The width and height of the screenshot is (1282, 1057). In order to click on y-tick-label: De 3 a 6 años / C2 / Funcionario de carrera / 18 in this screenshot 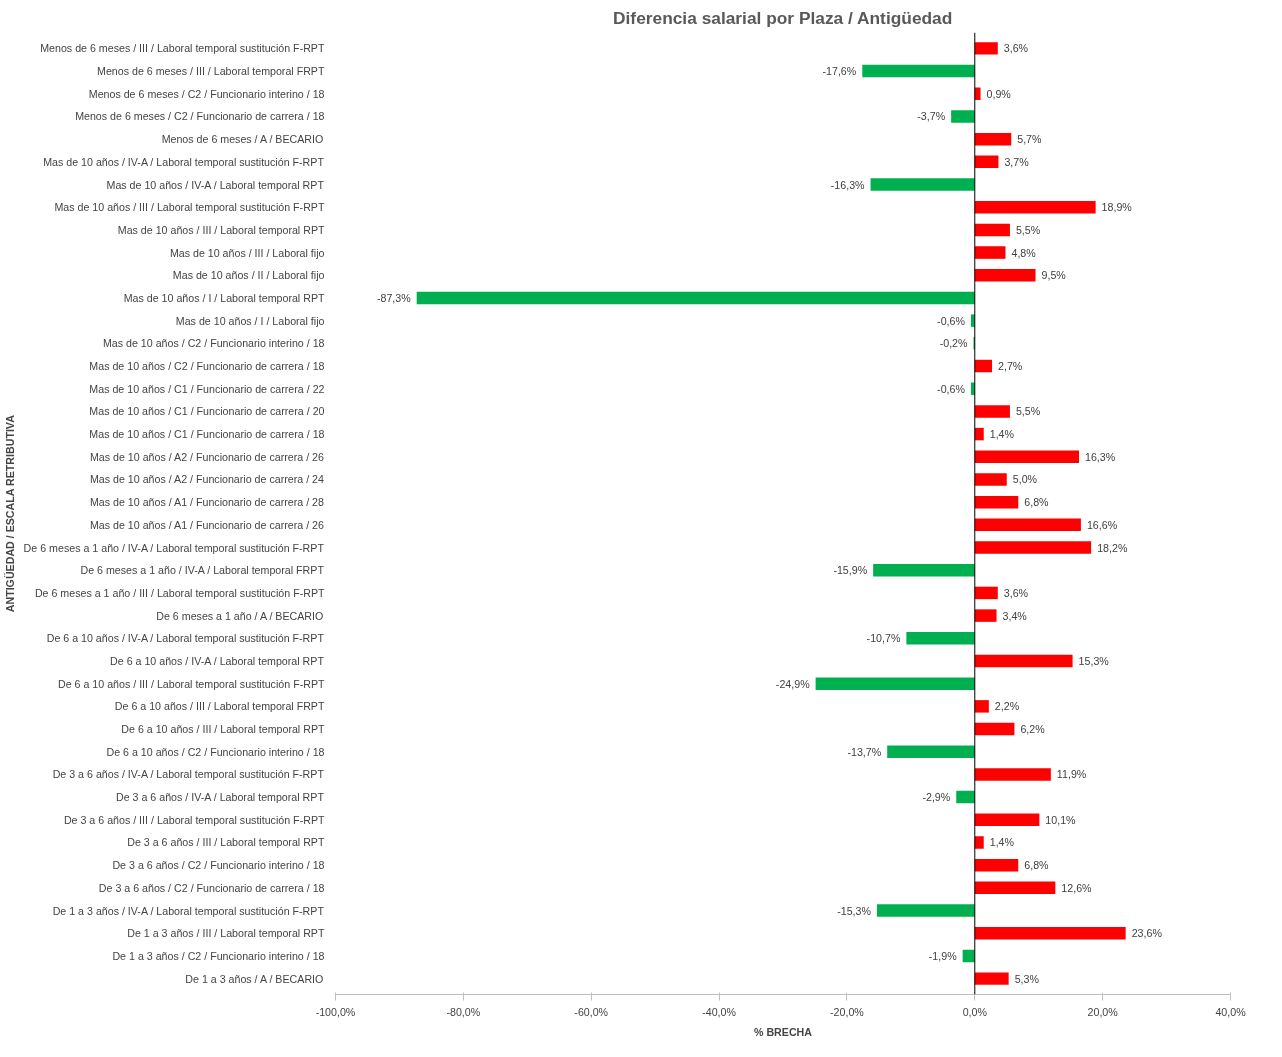, I will do `click(211, 887)`.